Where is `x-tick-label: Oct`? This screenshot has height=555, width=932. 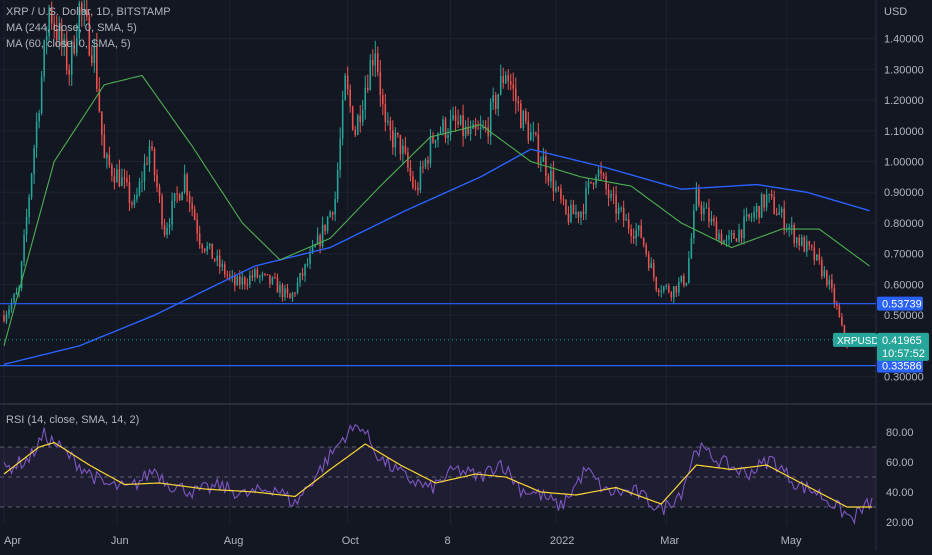
x-tick-label: Oct is located at coordinates (350, 541).